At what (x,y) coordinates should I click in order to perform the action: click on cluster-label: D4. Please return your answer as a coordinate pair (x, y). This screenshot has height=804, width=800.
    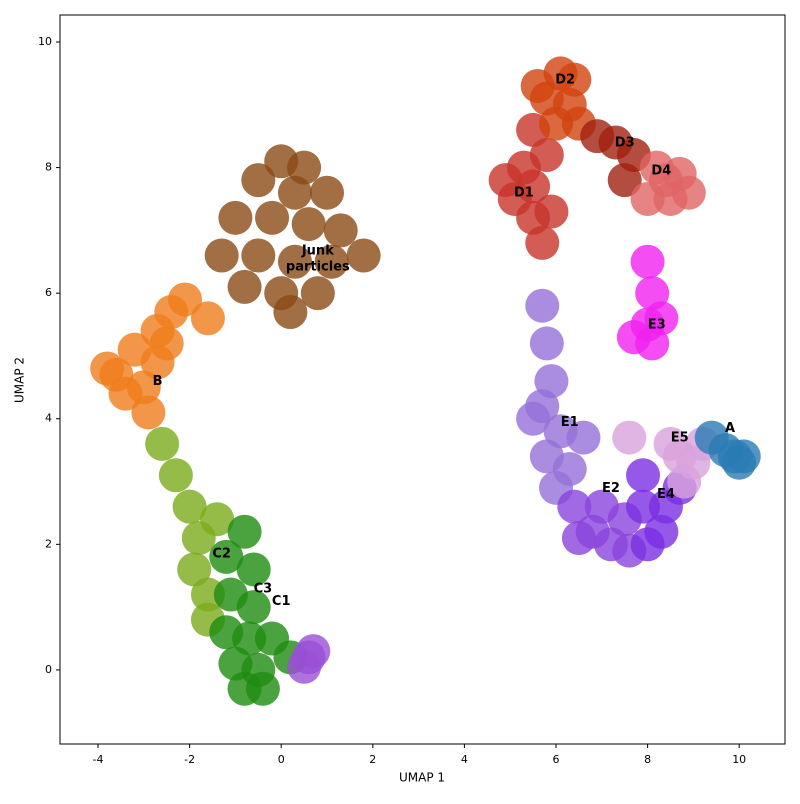
    Looking at the image, I should click on (661, 170).